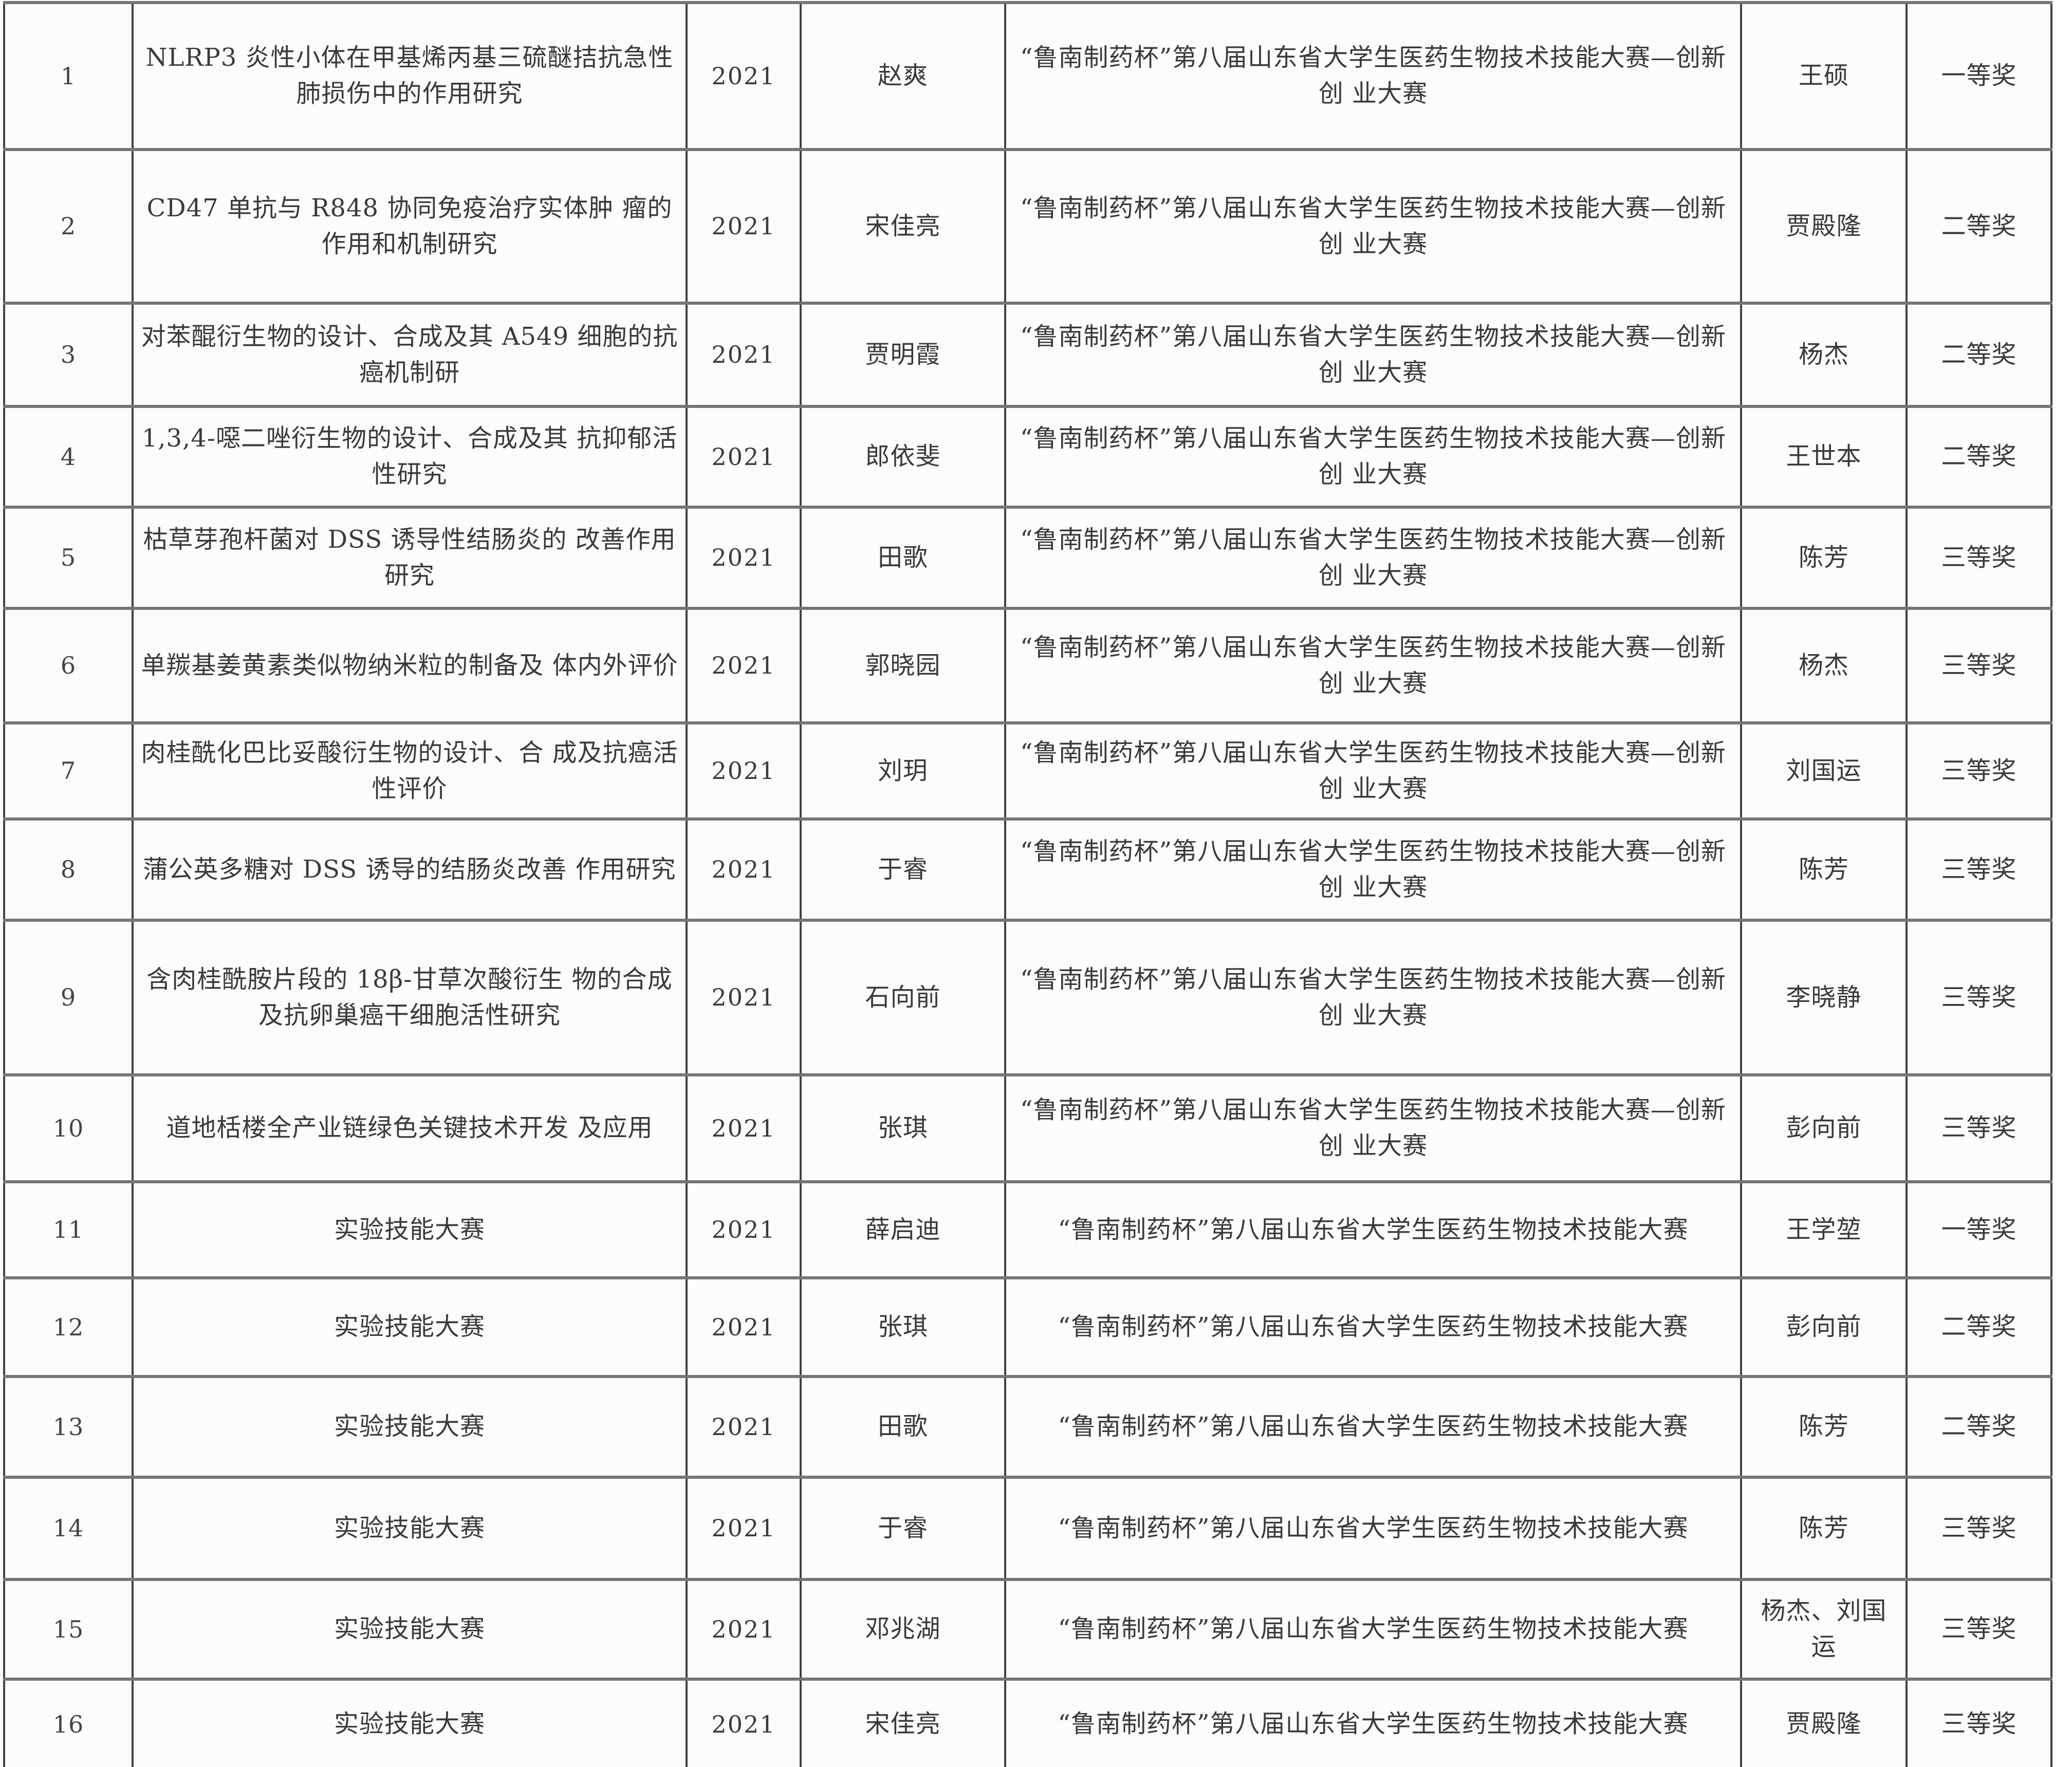 The image size is (2072, 1767). What do you see at coordinates (68, 226) in the screenshot?
I see `cell-row-number: 2` at bounding box center [68, 226].